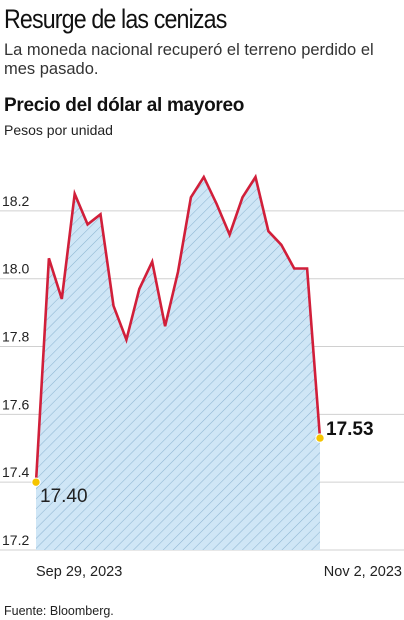  Describe the element at coordinates (15, 404) in the screenshot. I see `y-tick-label: 17.6` at that location.